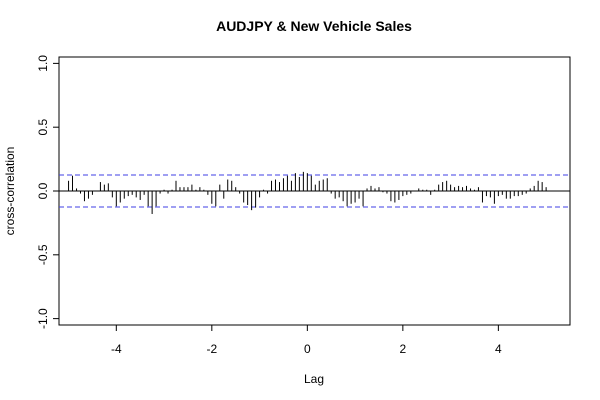 Image resolution: width=600 pixels, height=400 pixels. I want to click on x-axis-label: Lag, so click(314, 379).